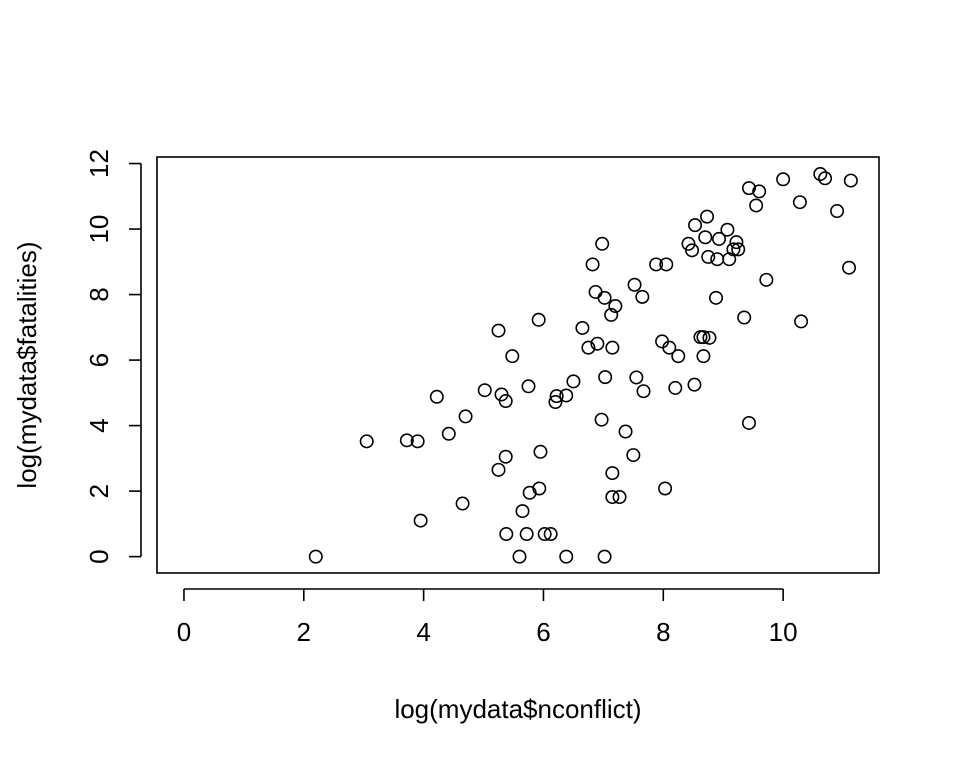 This screenshot has height=773, width=960. Describe the element at coordinates (184, 632) in the screenshot. I see `x-tick-label: 0` at that location.